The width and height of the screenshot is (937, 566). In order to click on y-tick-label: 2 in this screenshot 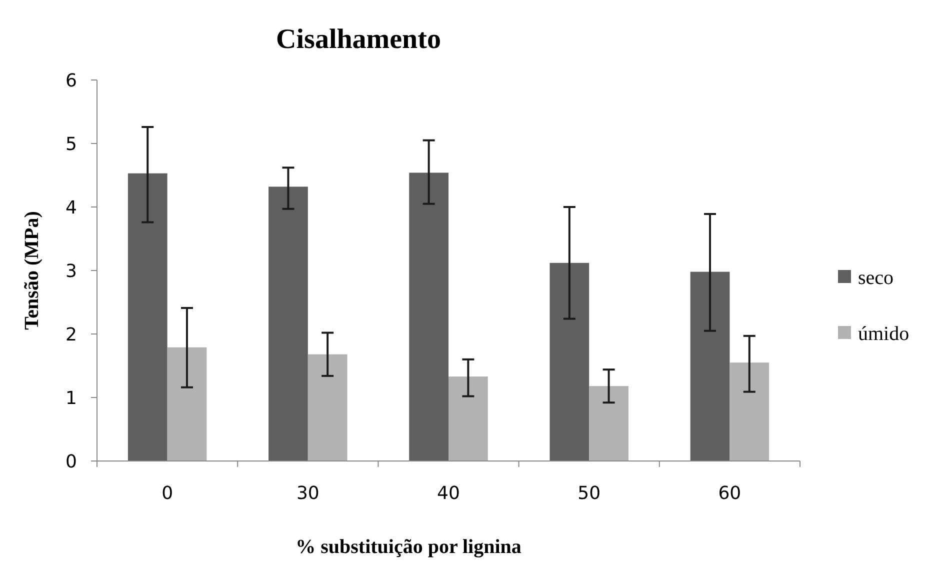, I will do `click(71, 335)`.